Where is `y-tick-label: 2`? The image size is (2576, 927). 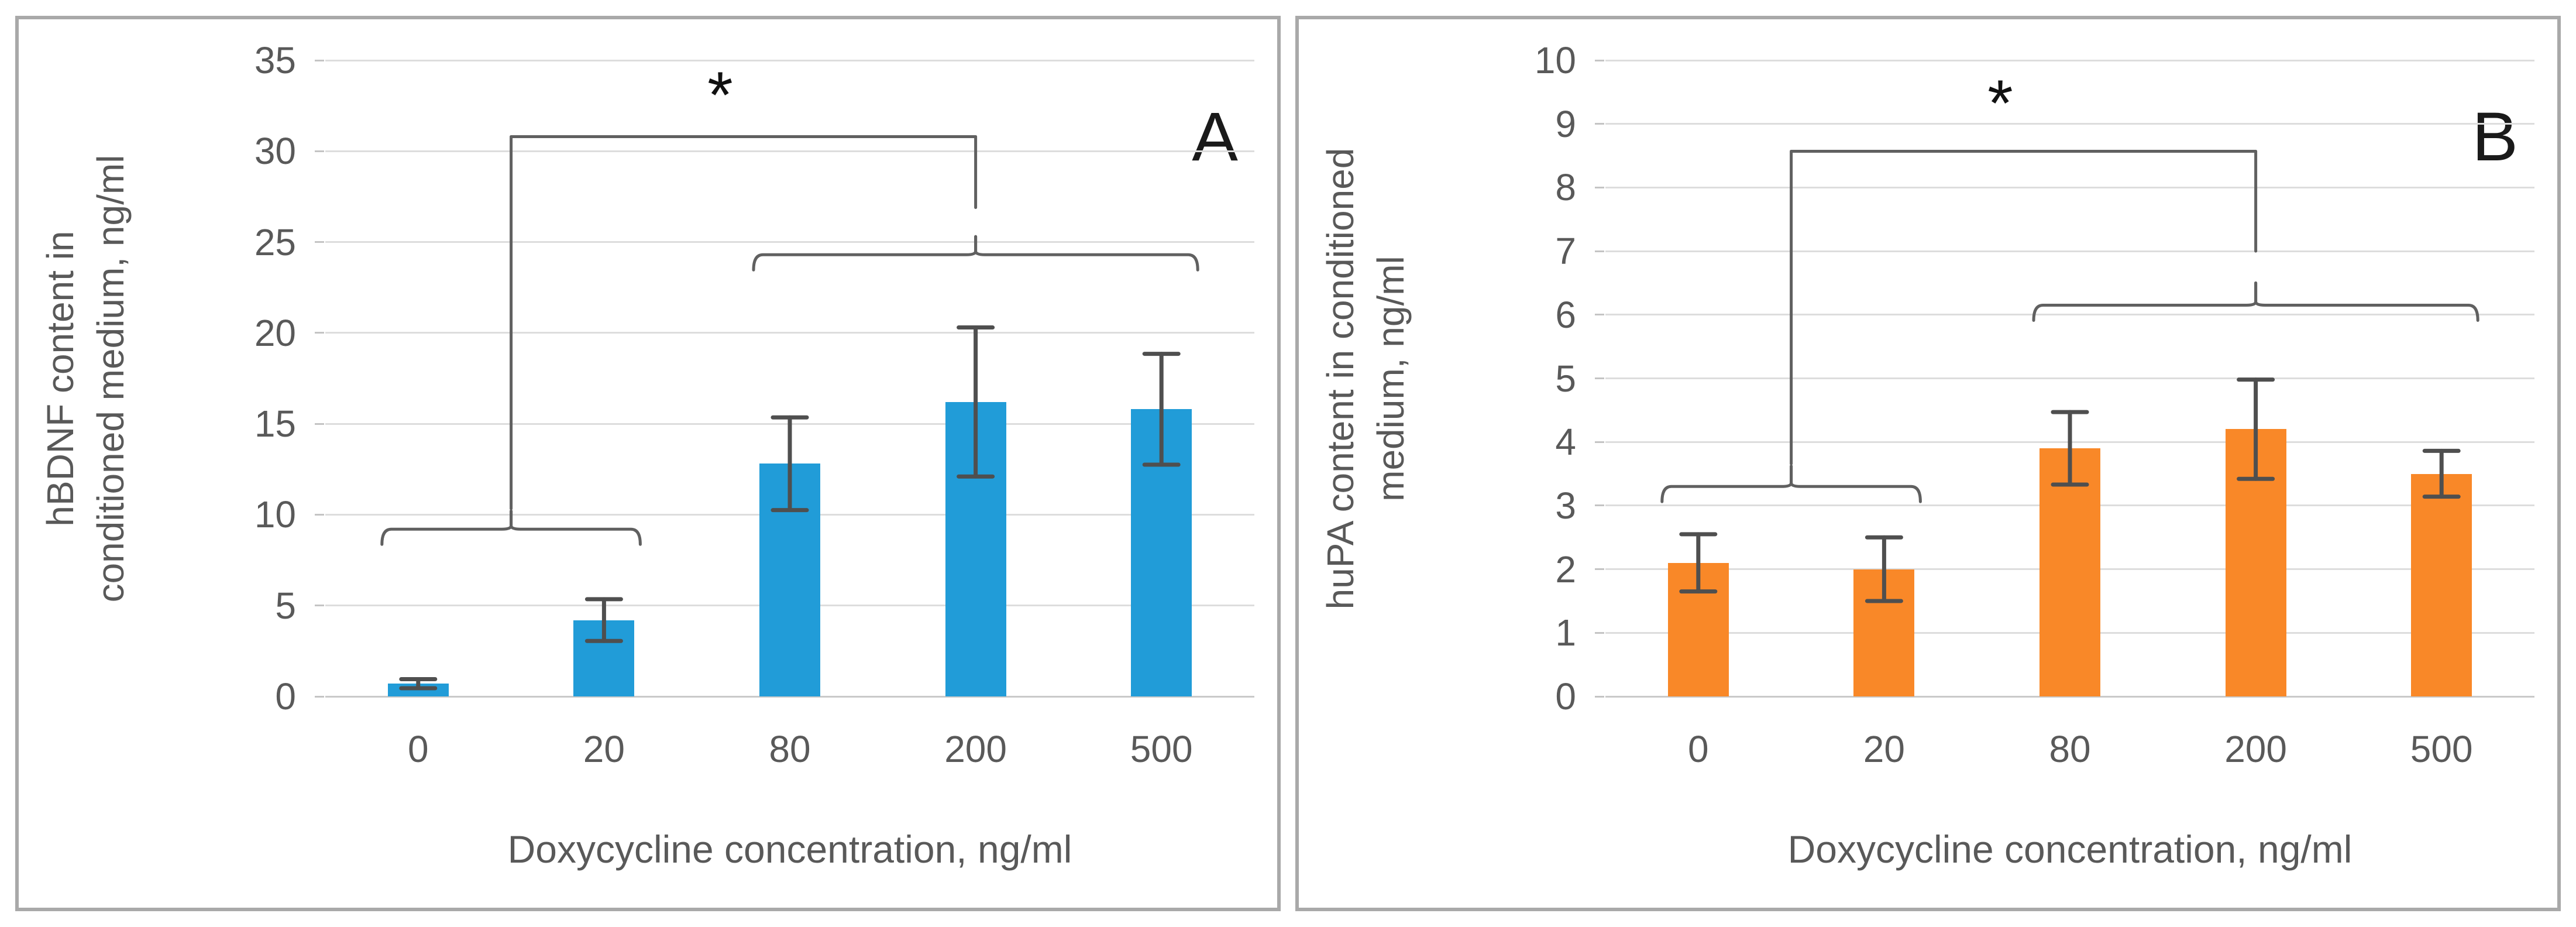 y-tick-label: 2 is located at coordinates (1566, 569).